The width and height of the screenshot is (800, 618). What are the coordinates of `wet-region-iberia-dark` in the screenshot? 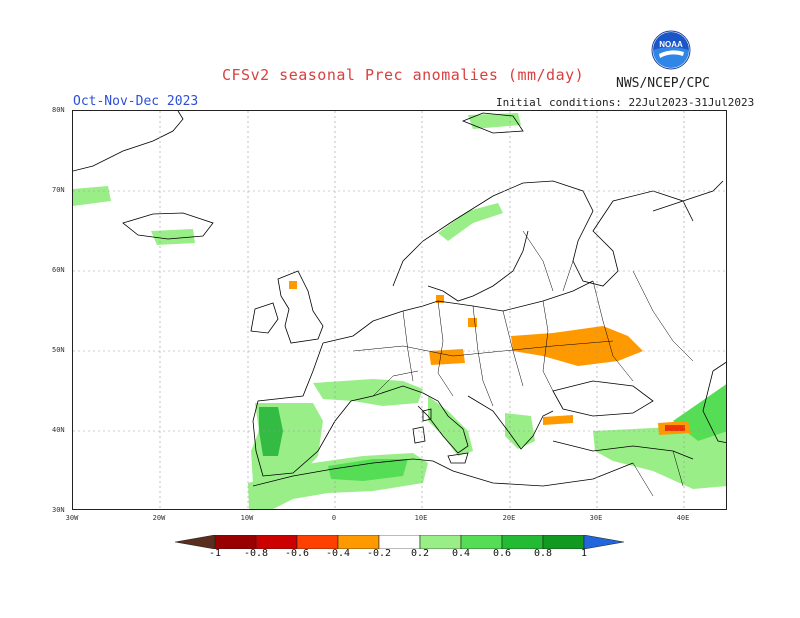 It's located at (271, 431).